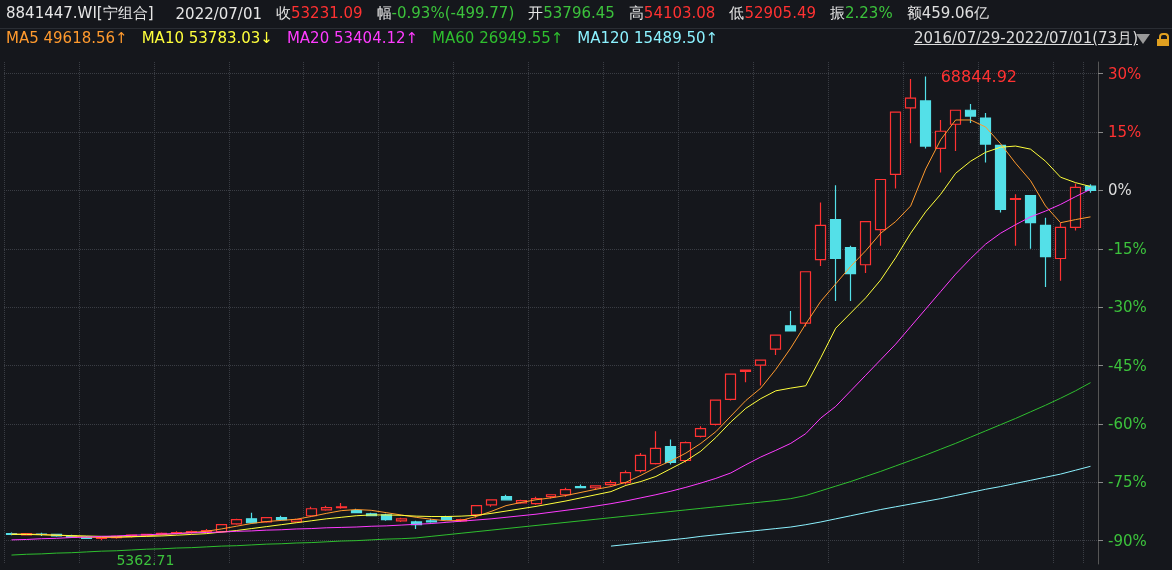  Describe the element at coordinates (1127, 307) in the screenshot. I see `y-tick-label: -30%` at that location.